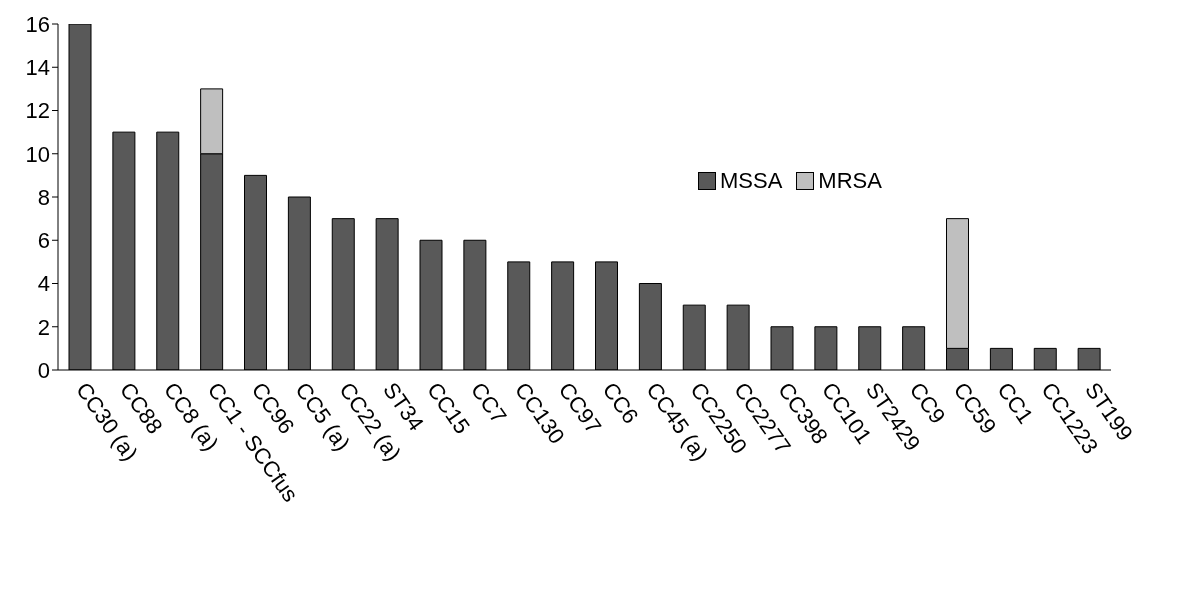 Image resolution: width=1179 pixels, height=594 pixels. What do you see at coordinates (43, 241) in the screenshot?
I see `y-tick-label: 6` at bounding box center [43, 241].